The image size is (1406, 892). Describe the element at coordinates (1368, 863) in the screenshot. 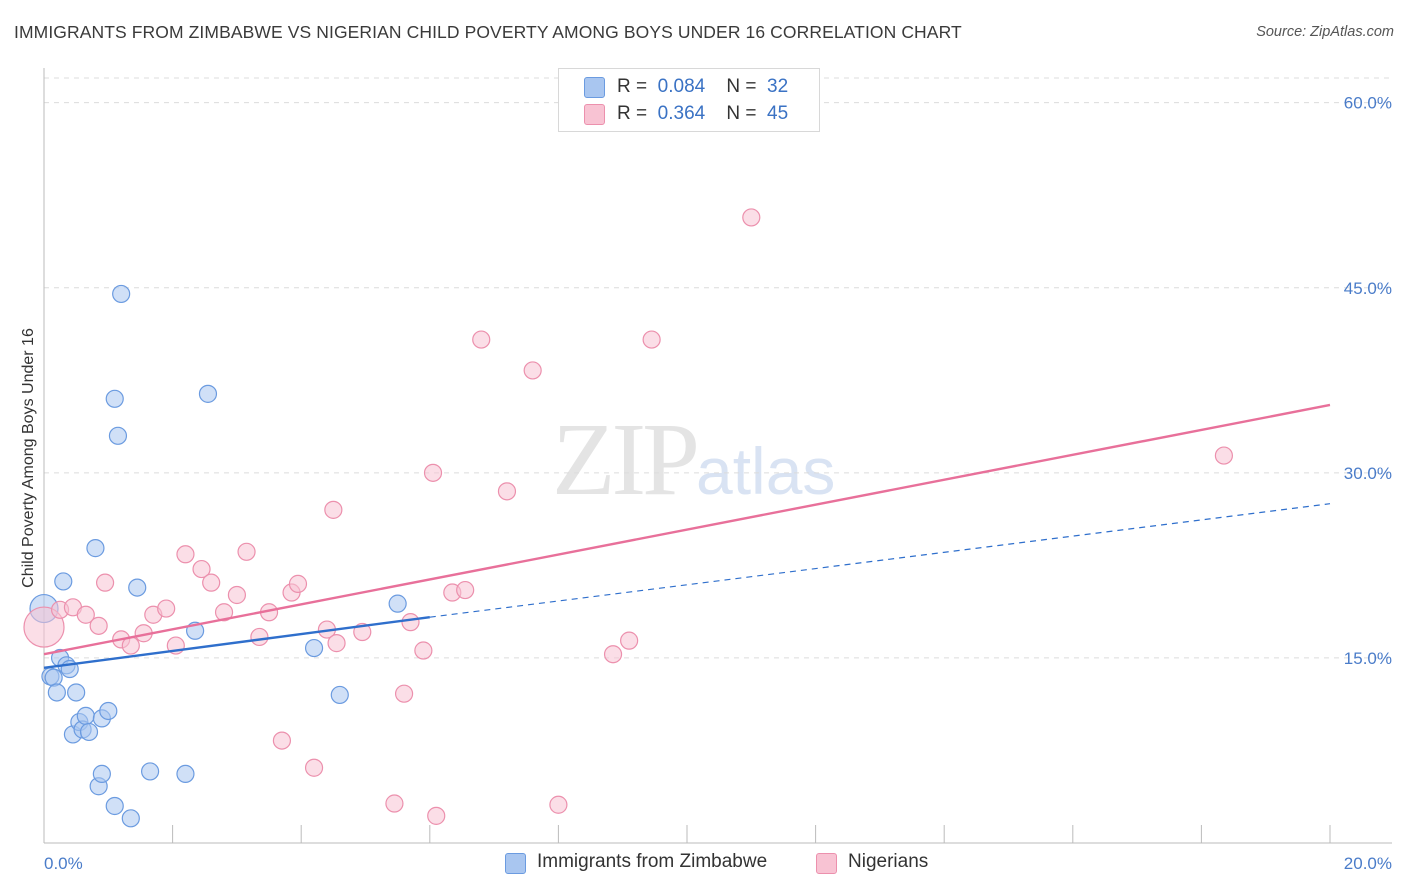

I see `x-tick-max: 20.0%` at that location.